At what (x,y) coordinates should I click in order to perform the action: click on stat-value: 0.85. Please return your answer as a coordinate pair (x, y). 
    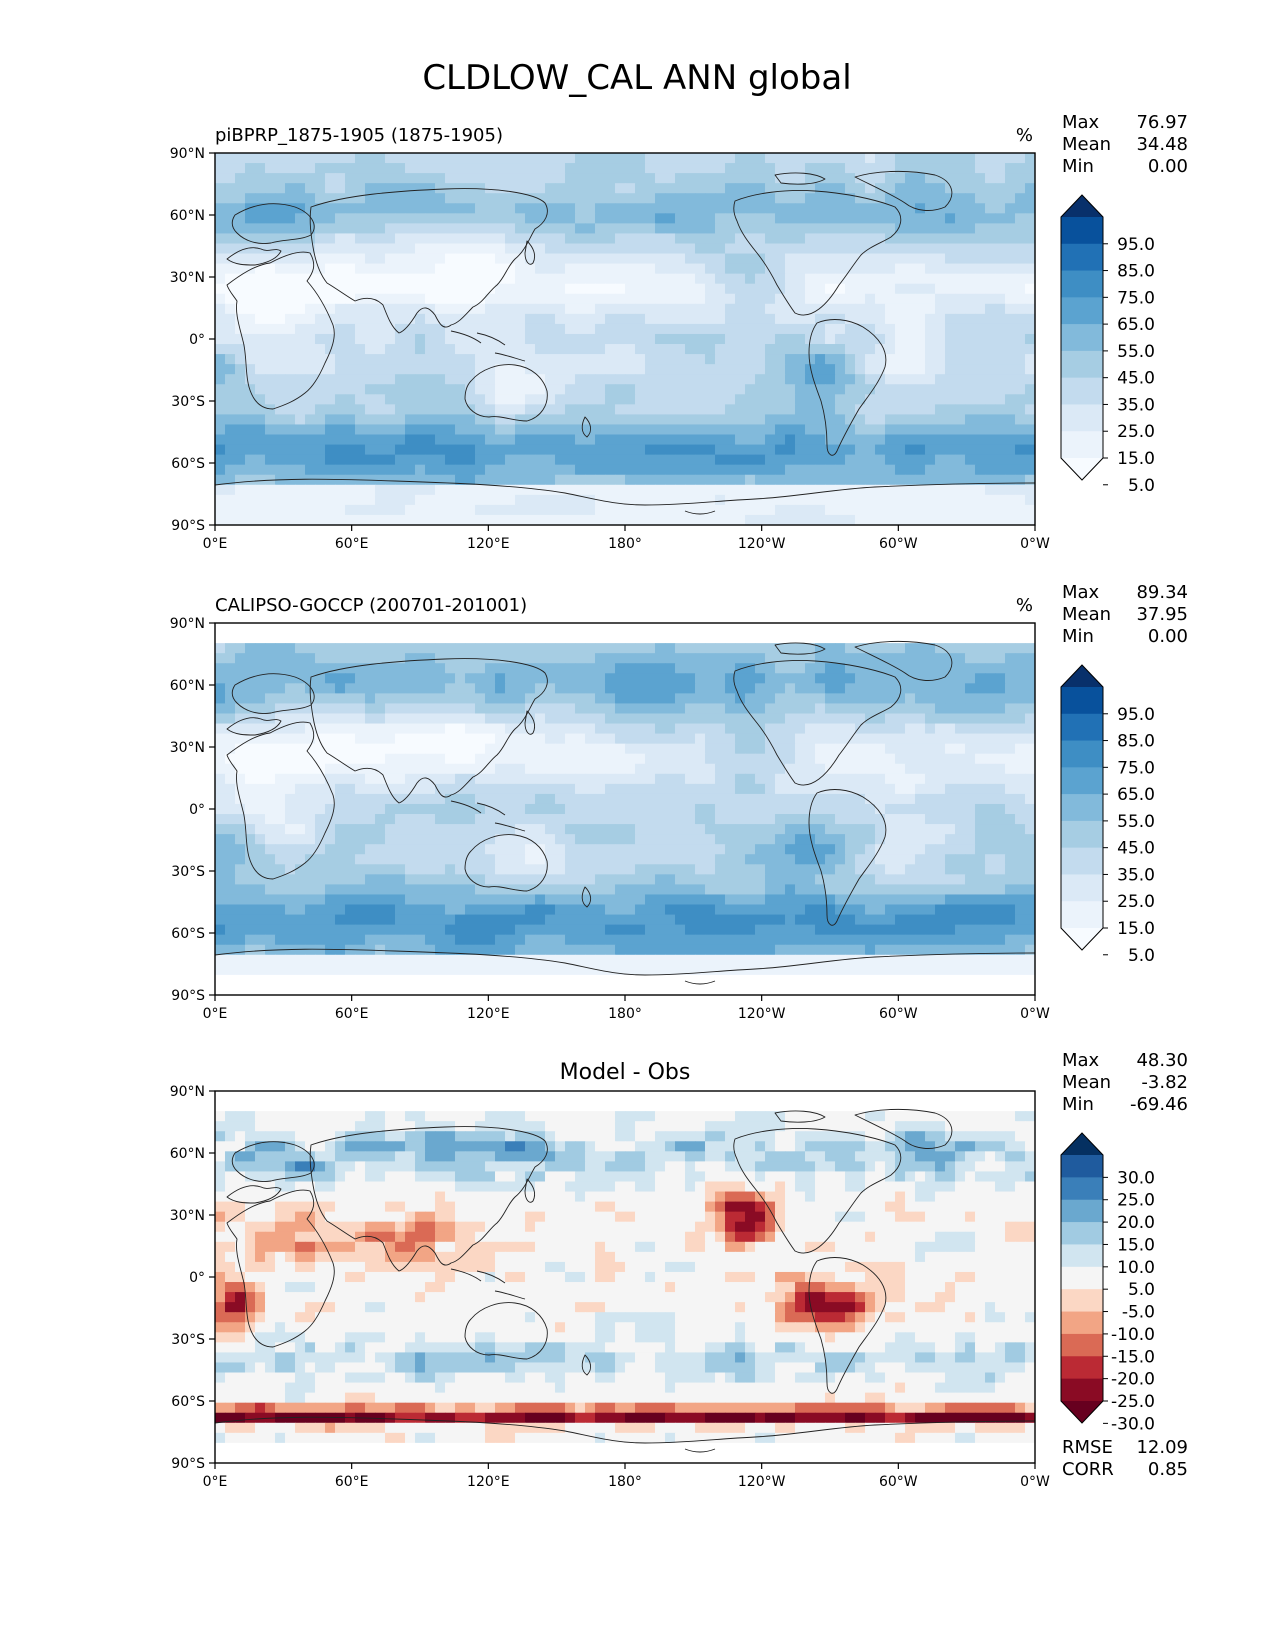
    Looking at the image, I should click on (1168, 1469).